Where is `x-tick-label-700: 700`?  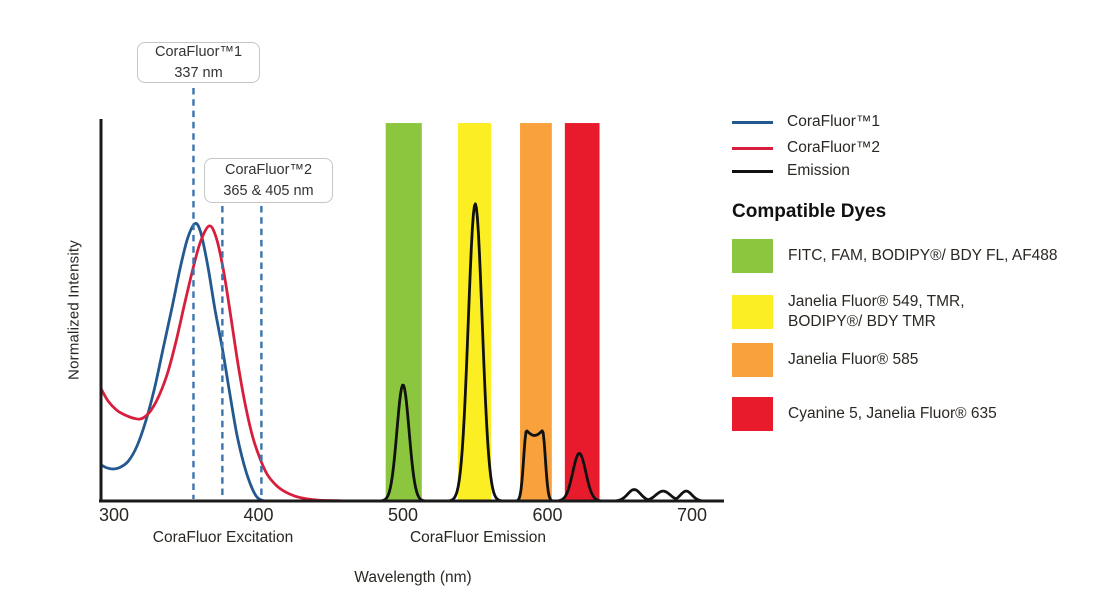
x-tick-label-700: 700 is located at coordinates (692, 515).